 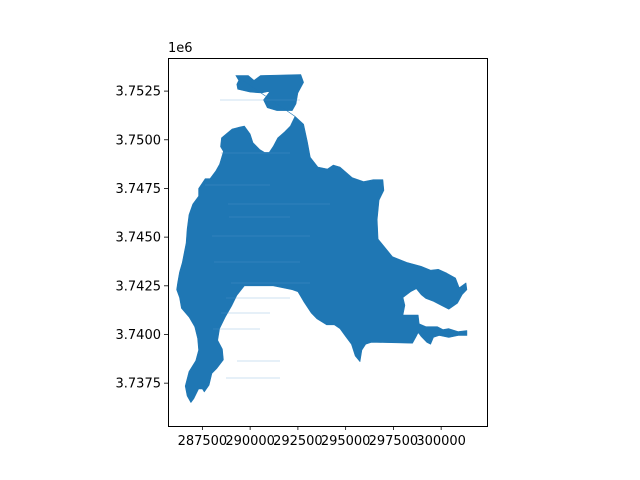 What do you see at coordinates (203, 441) in the screenshot?
I see `x-tick-label: 287500` at bounding box center [203, 441].